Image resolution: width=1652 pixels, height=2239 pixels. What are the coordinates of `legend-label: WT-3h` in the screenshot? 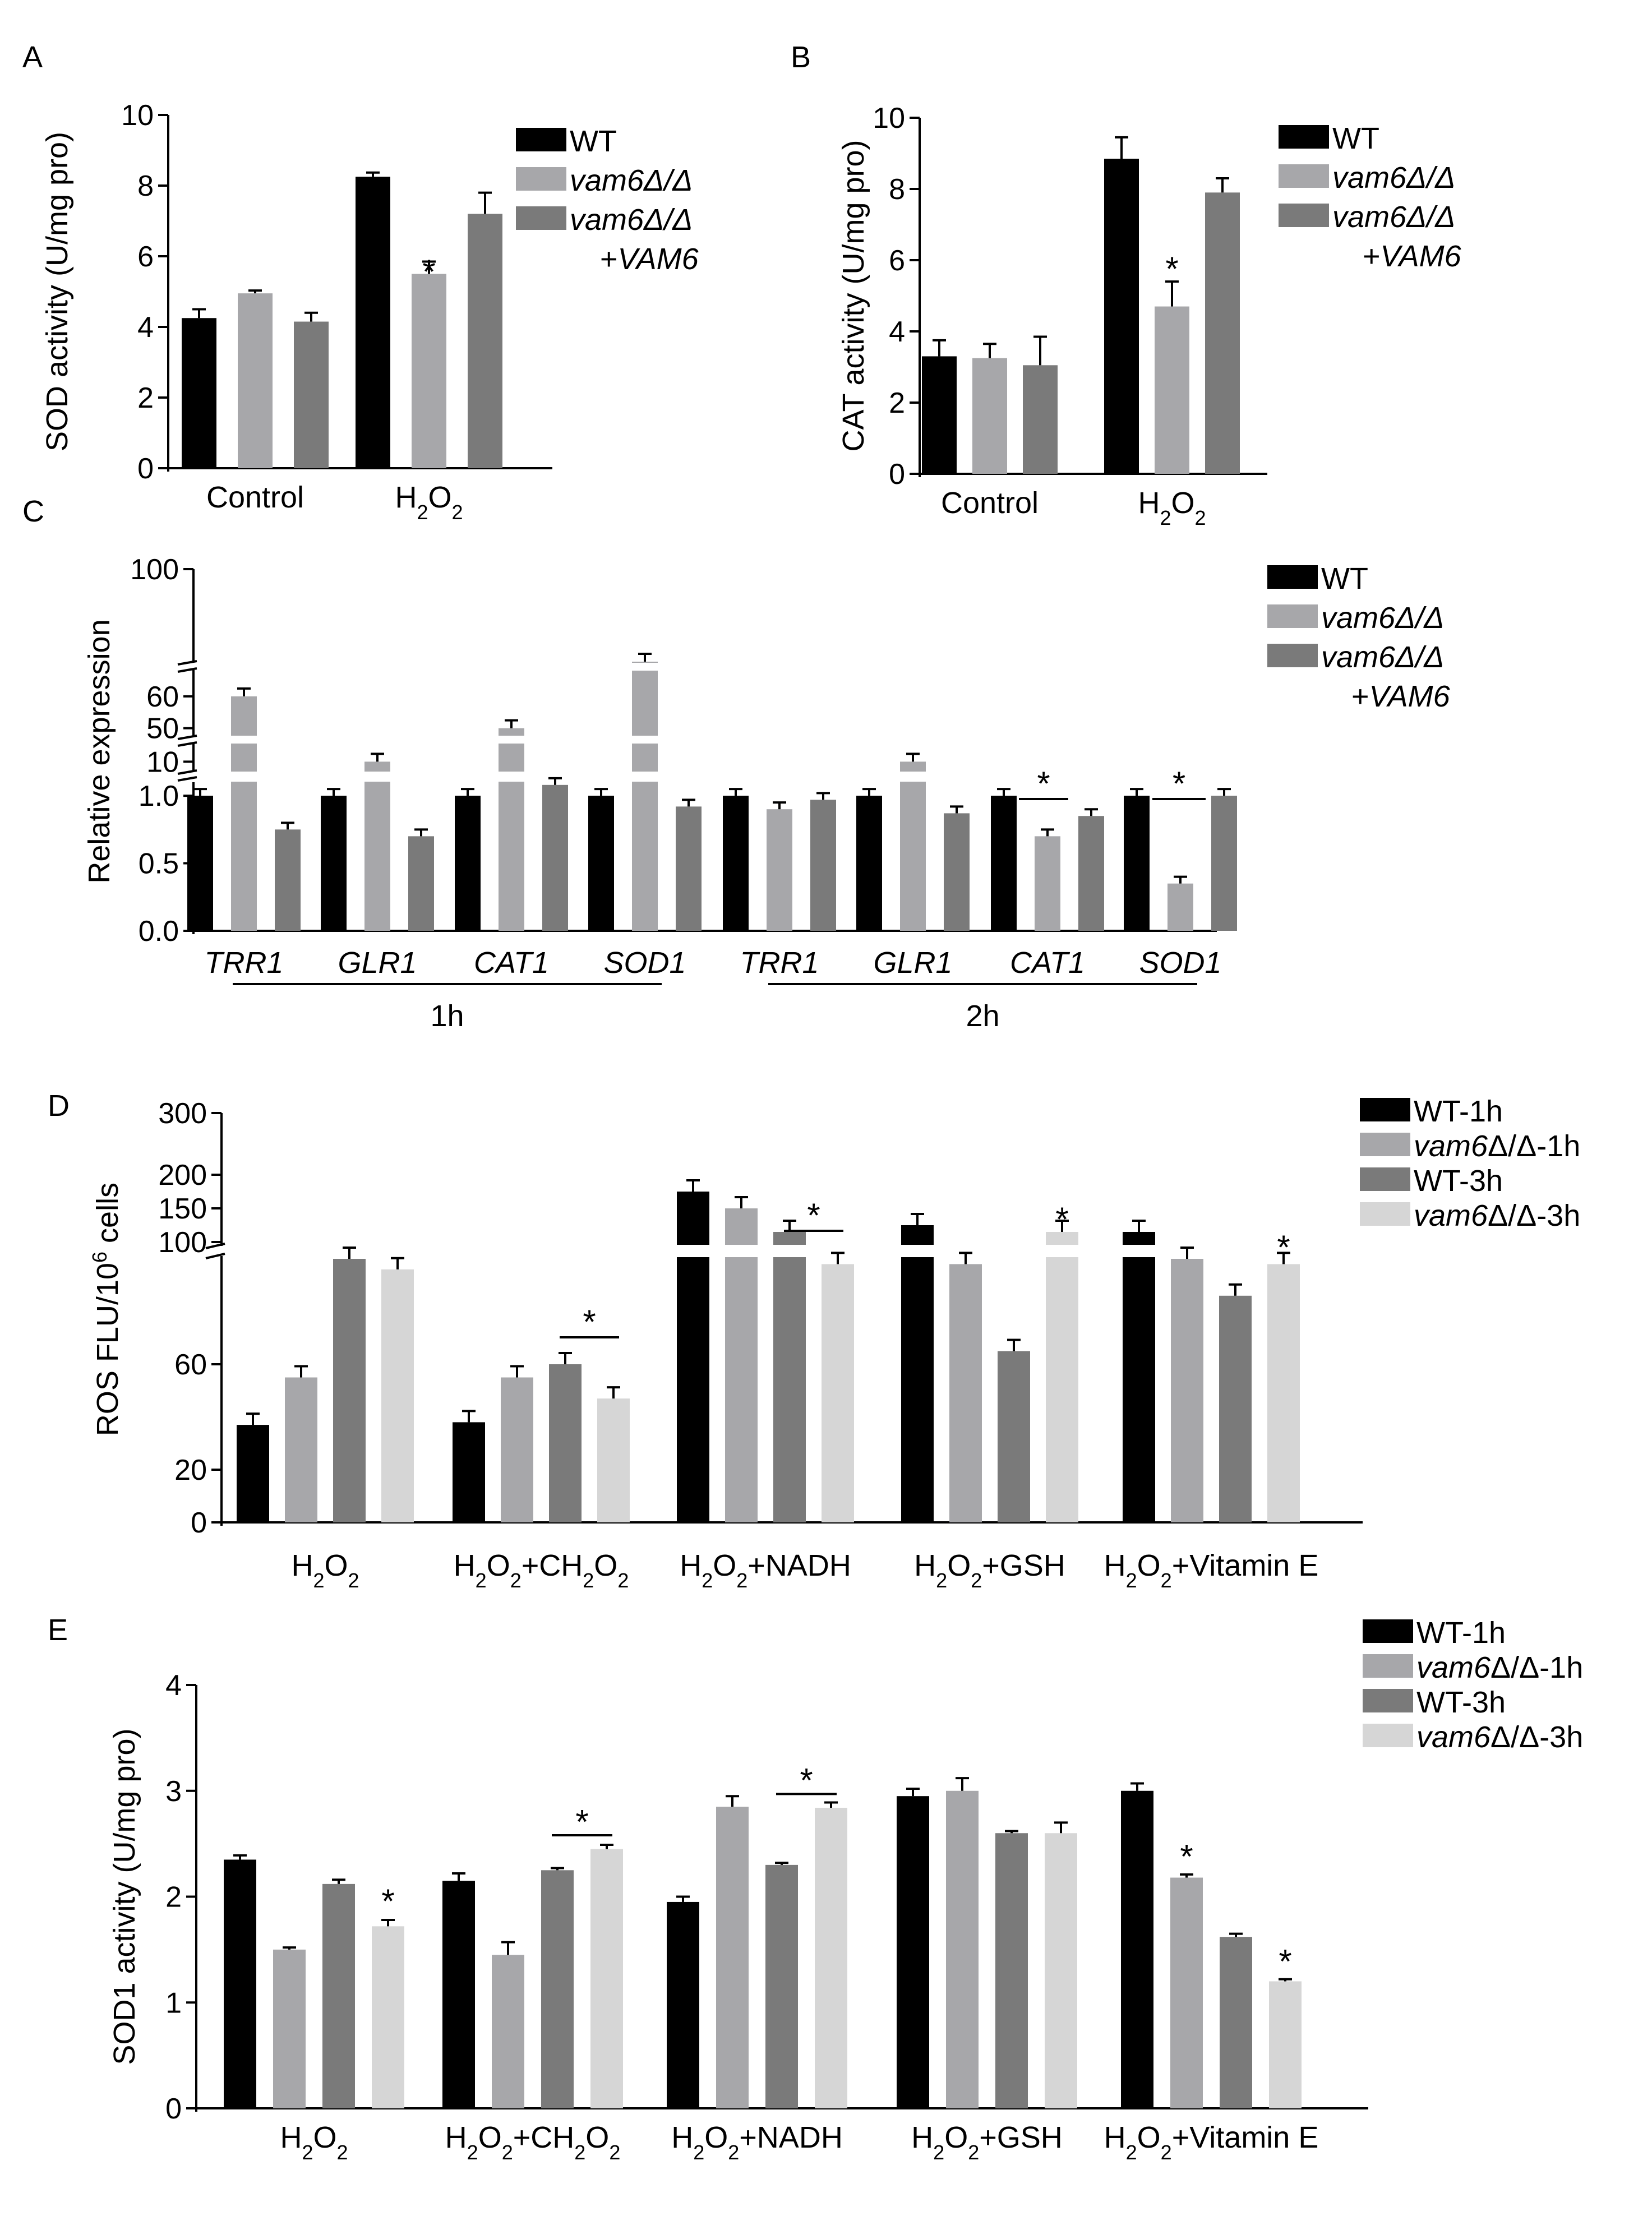 It's located at (1461, 1702).